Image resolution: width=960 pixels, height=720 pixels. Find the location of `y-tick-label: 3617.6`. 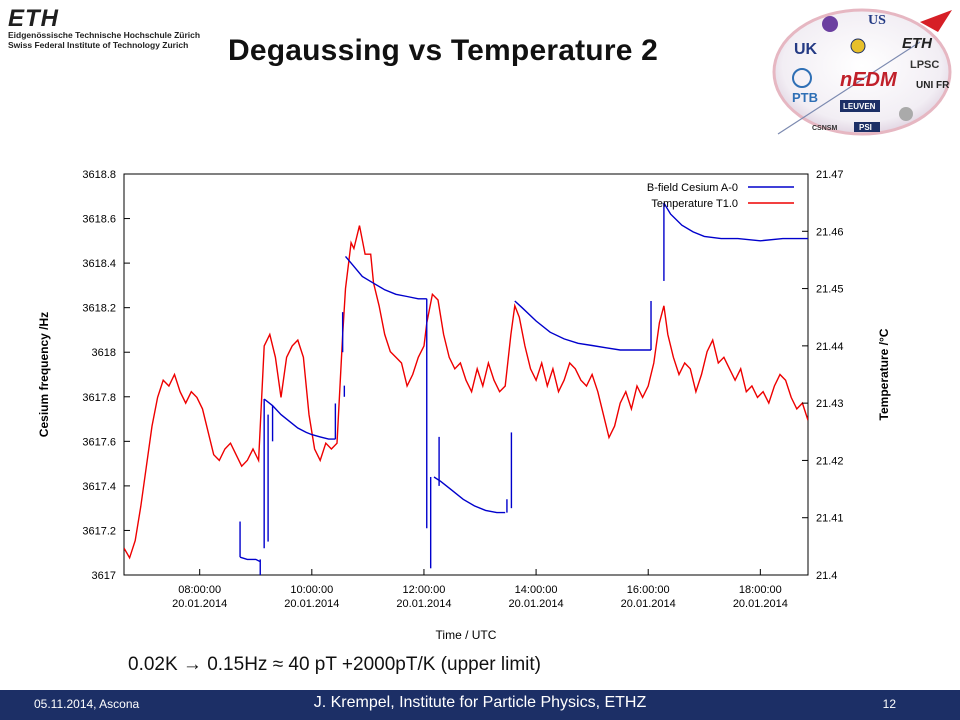

y-tick-label: 3617.6 is located at coordinates (99, 442).